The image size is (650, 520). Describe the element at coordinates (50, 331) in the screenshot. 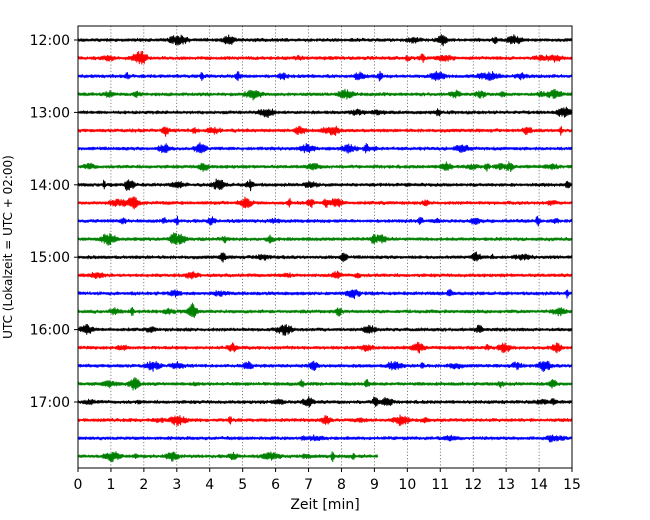

I see `y-tick-label: 16:00` at that location.